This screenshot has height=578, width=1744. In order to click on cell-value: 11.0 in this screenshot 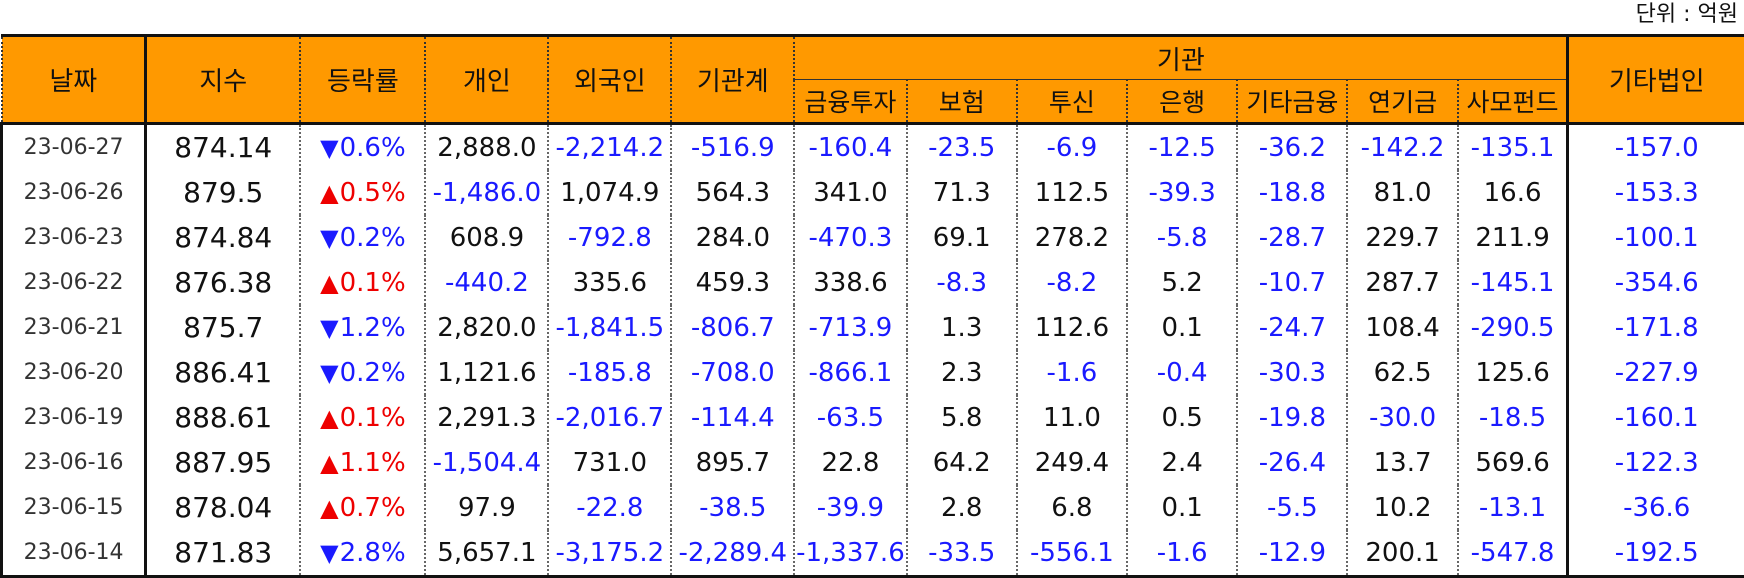, I will do `click(1072, 417)`.